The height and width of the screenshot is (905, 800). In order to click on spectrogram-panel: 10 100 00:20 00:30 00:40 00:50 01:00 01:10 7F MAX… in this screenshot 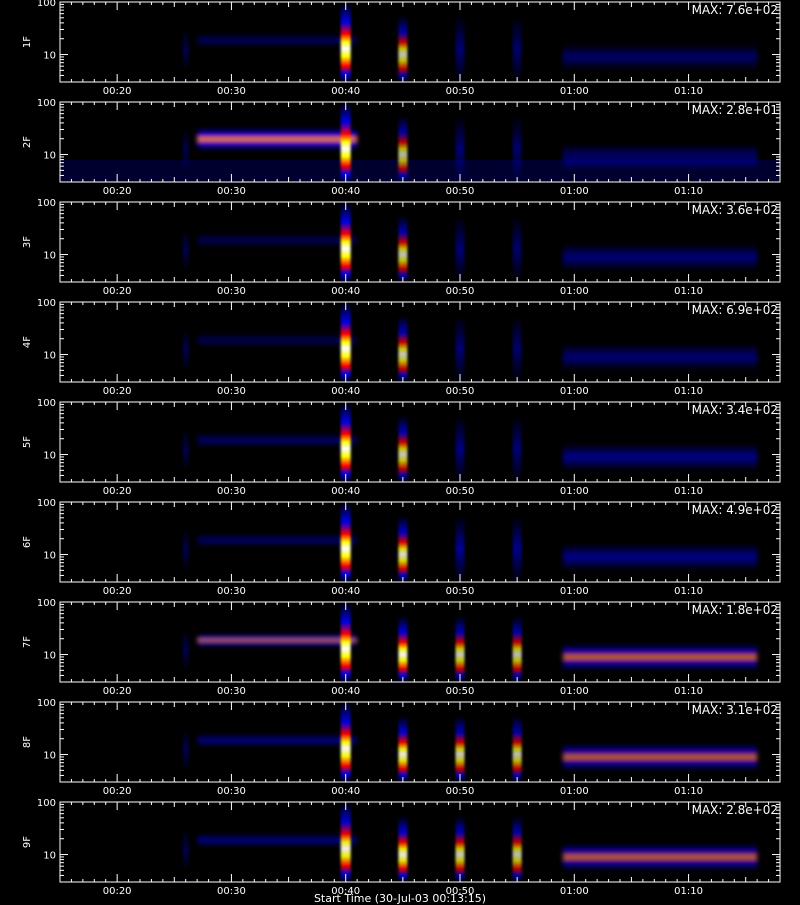, I will do `click(401, 647)`.